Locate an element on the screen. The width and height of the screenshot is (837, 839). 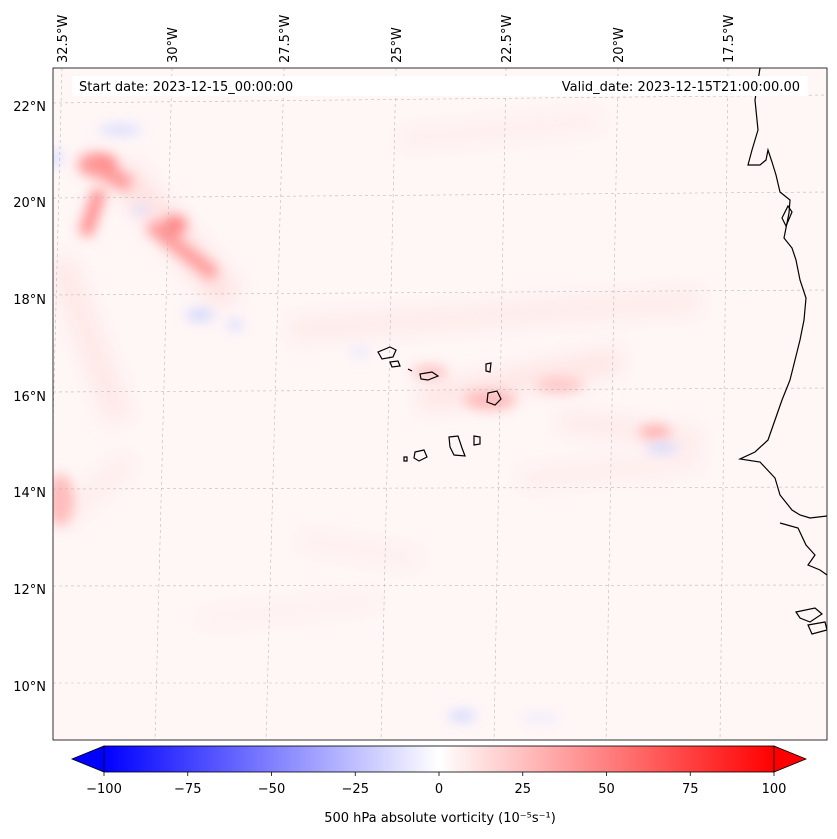
colorbar-tick-label: 100 is located at coordinates (774, 789).